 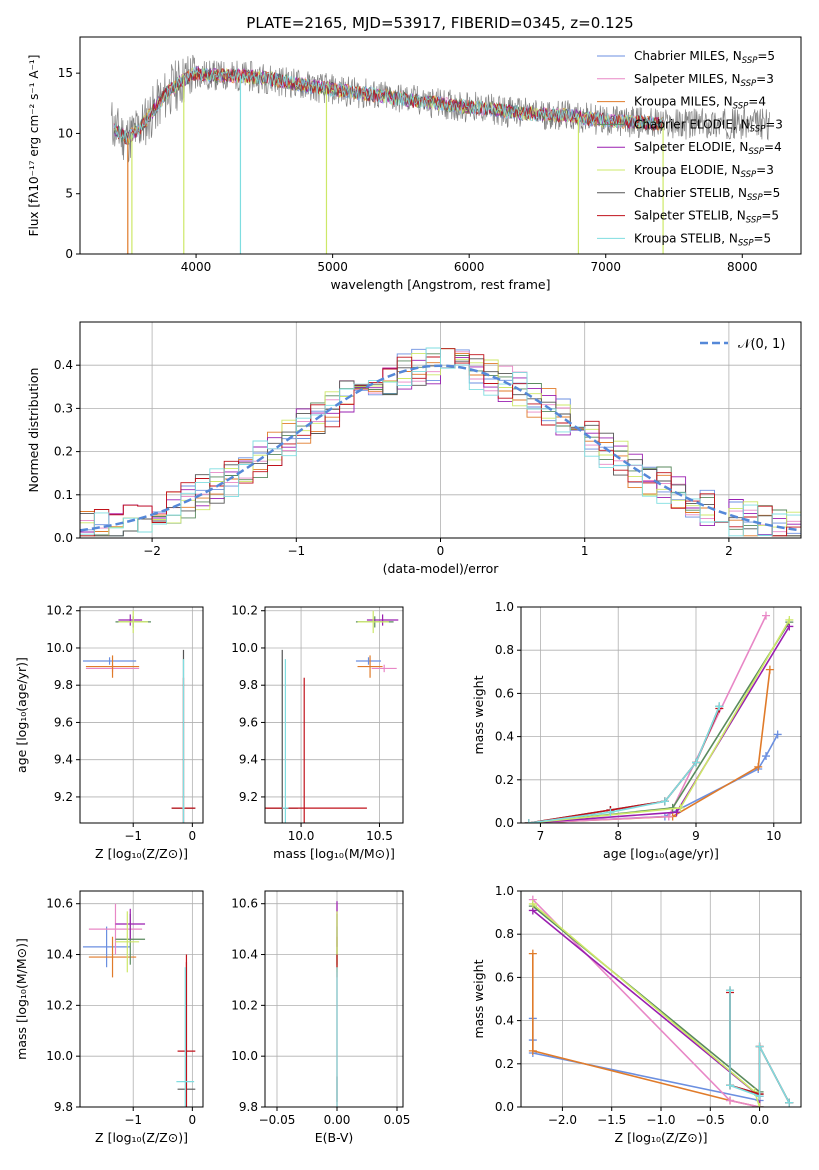 What do you see at coordinates (504, 607) in the screenshot?
I see `y-tick-label: 1.0` at bounding box center [504, 607].